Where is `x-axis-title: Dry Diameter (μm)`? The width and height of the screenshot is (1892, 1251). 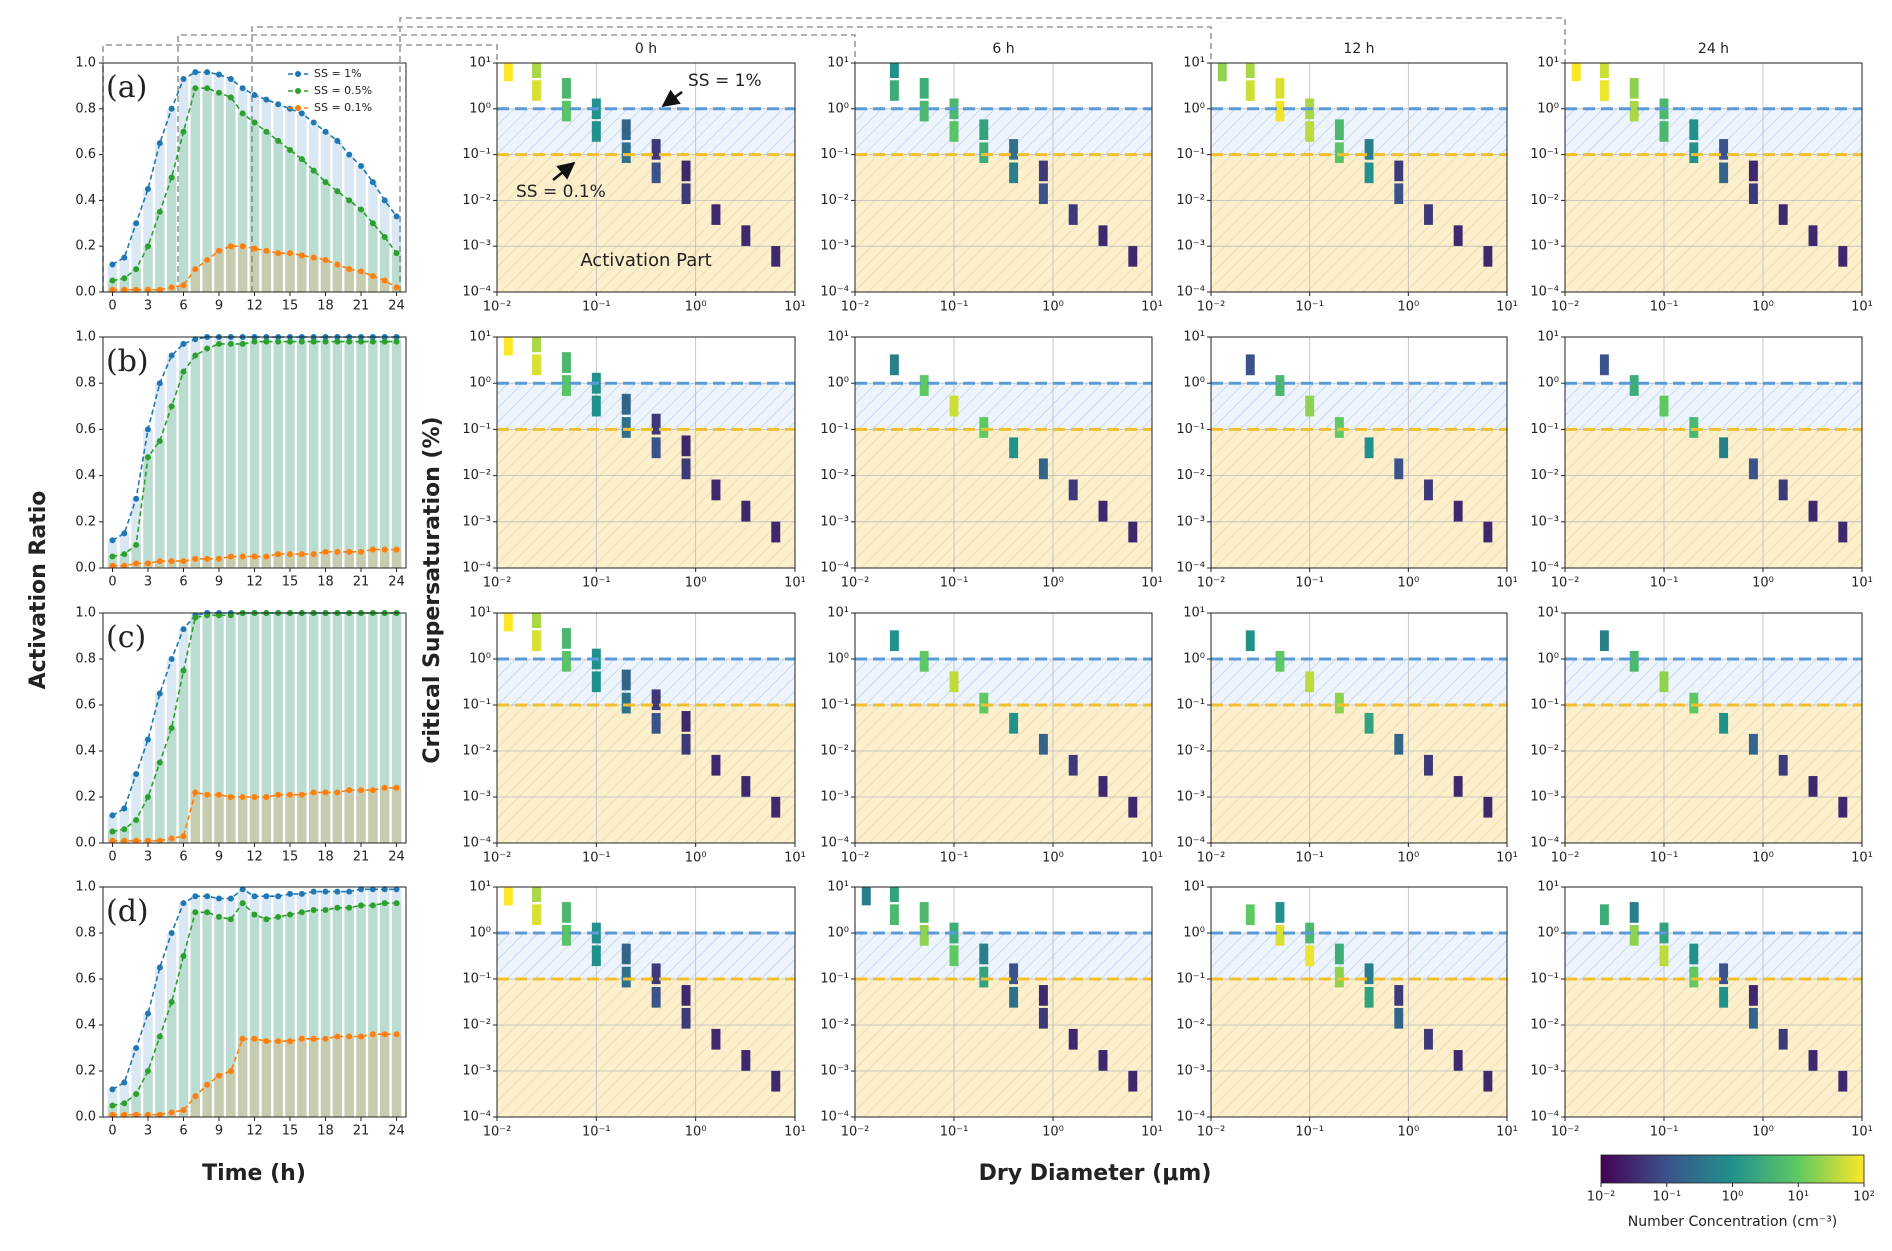 x-axis-title: Dry Diameter (μm) is located at coordinates (1095, 1173).